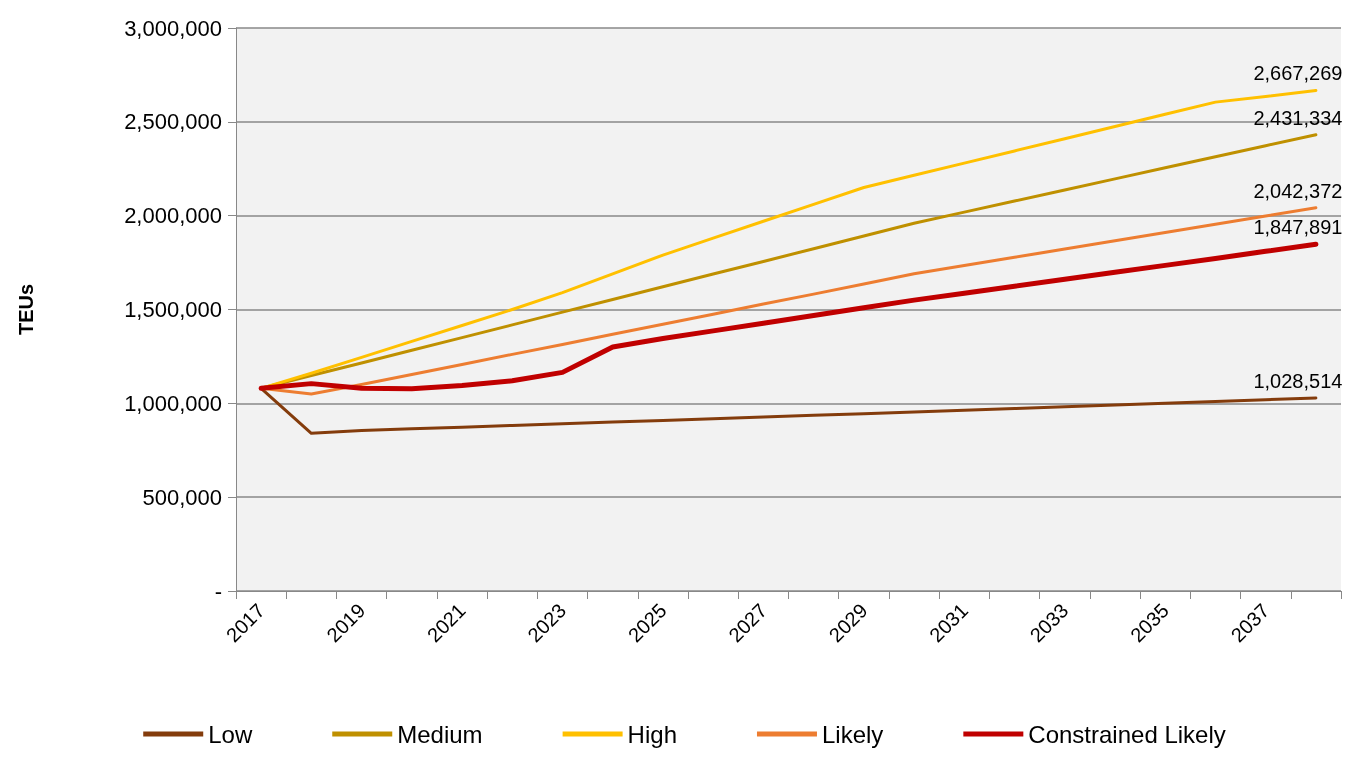 The image size is (1369, 759). Describe the element at coordinates (1298, 117) in the screenshot. I see `data-label: 2,431,334` at that location.